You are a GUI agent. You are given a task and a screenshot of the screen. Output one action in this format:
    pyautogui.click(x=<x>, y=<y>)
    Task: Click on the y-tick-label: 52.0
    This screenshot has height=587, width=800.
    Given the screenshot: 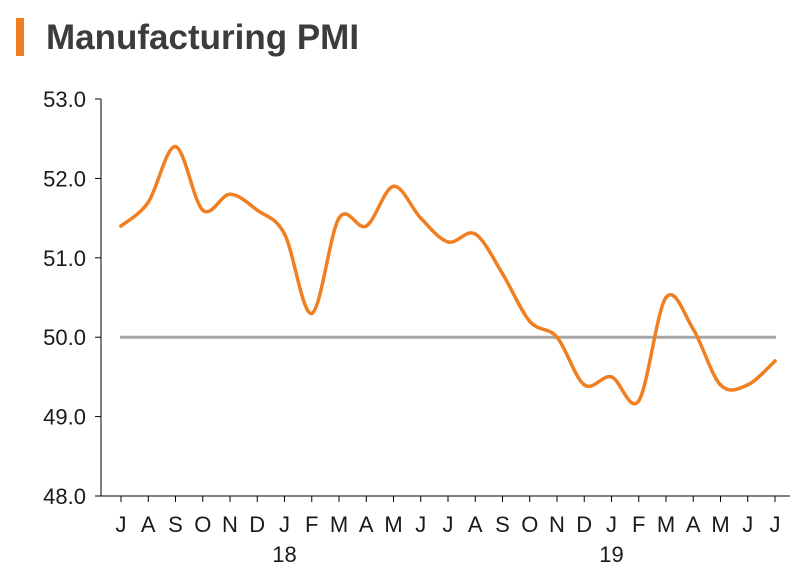 What is the action you would take?
    pyautogui.click(x=64, y=178)
    